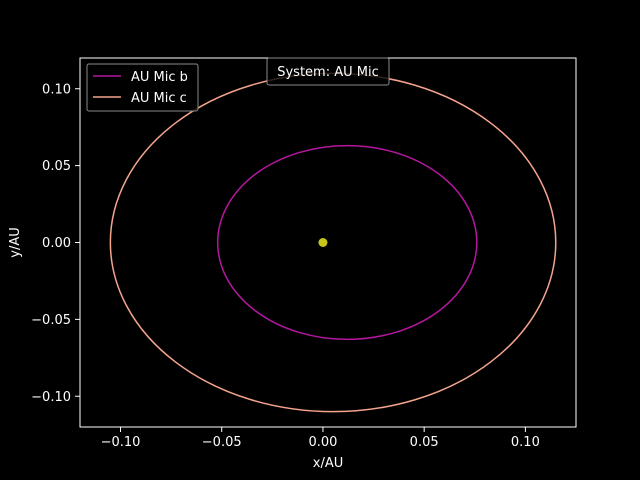 The width and height of the screenshot is (640, 480). Describe the element at coordinates (322, 442) in the screenshot. I see `x-tick-label: 0.00` at that location.